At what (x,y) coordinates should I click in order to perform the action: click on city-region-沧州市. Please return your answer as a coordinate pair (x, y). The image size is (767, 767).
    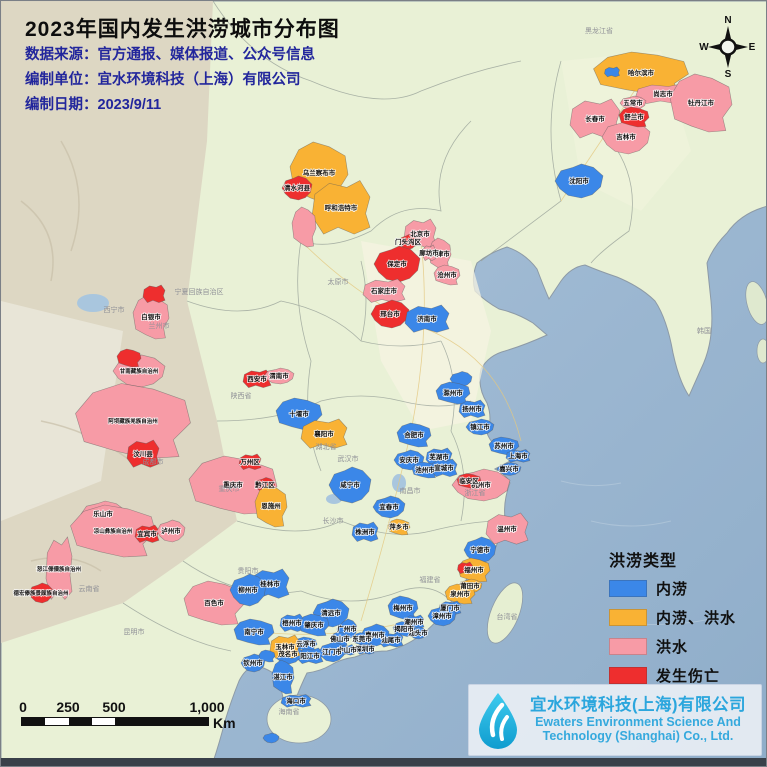
    Looking at the image, I should click on (447, 275).